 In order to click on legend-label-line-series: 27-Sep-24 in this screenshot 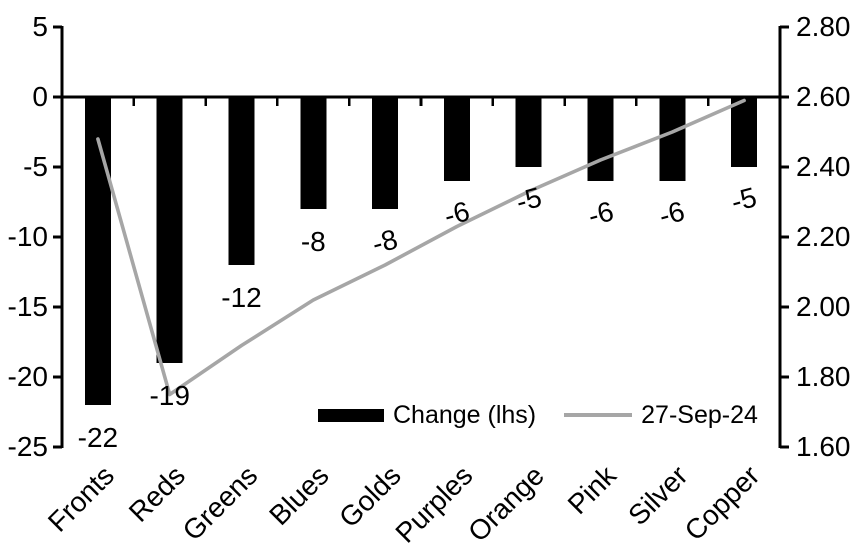, I will do `click(699, 415)`.